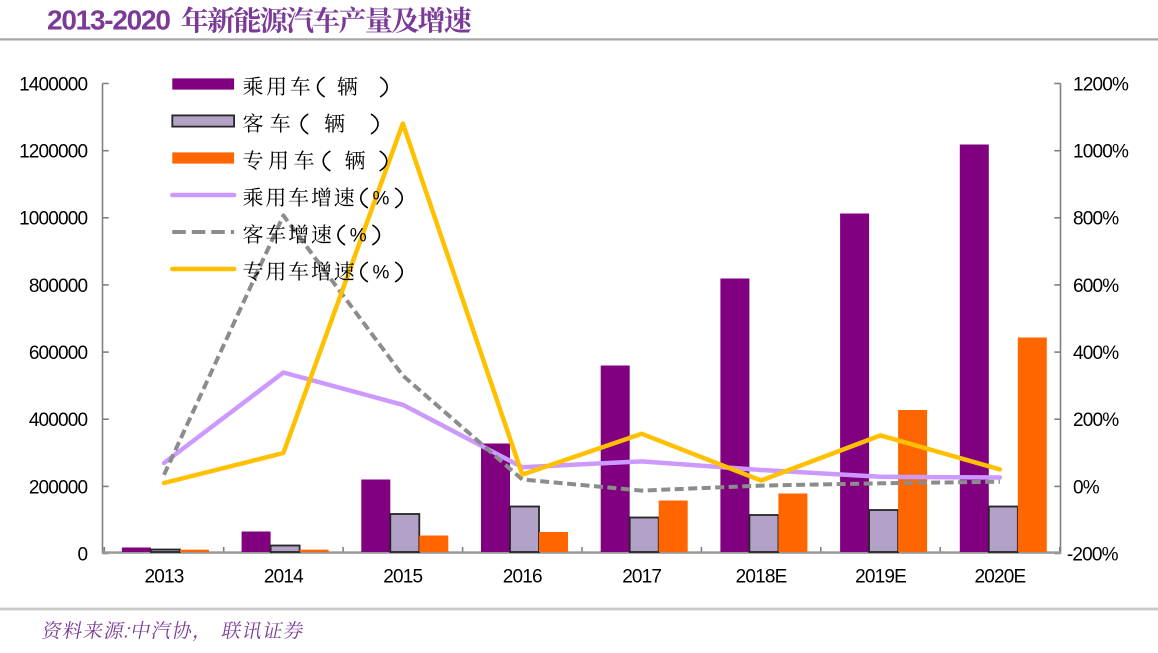 This screenshot has width=1158, height=653. What do you see at coordinates (880, 576) in the screenshot?
I see `svg-text: 2019E` at bounding box center [880, 576].